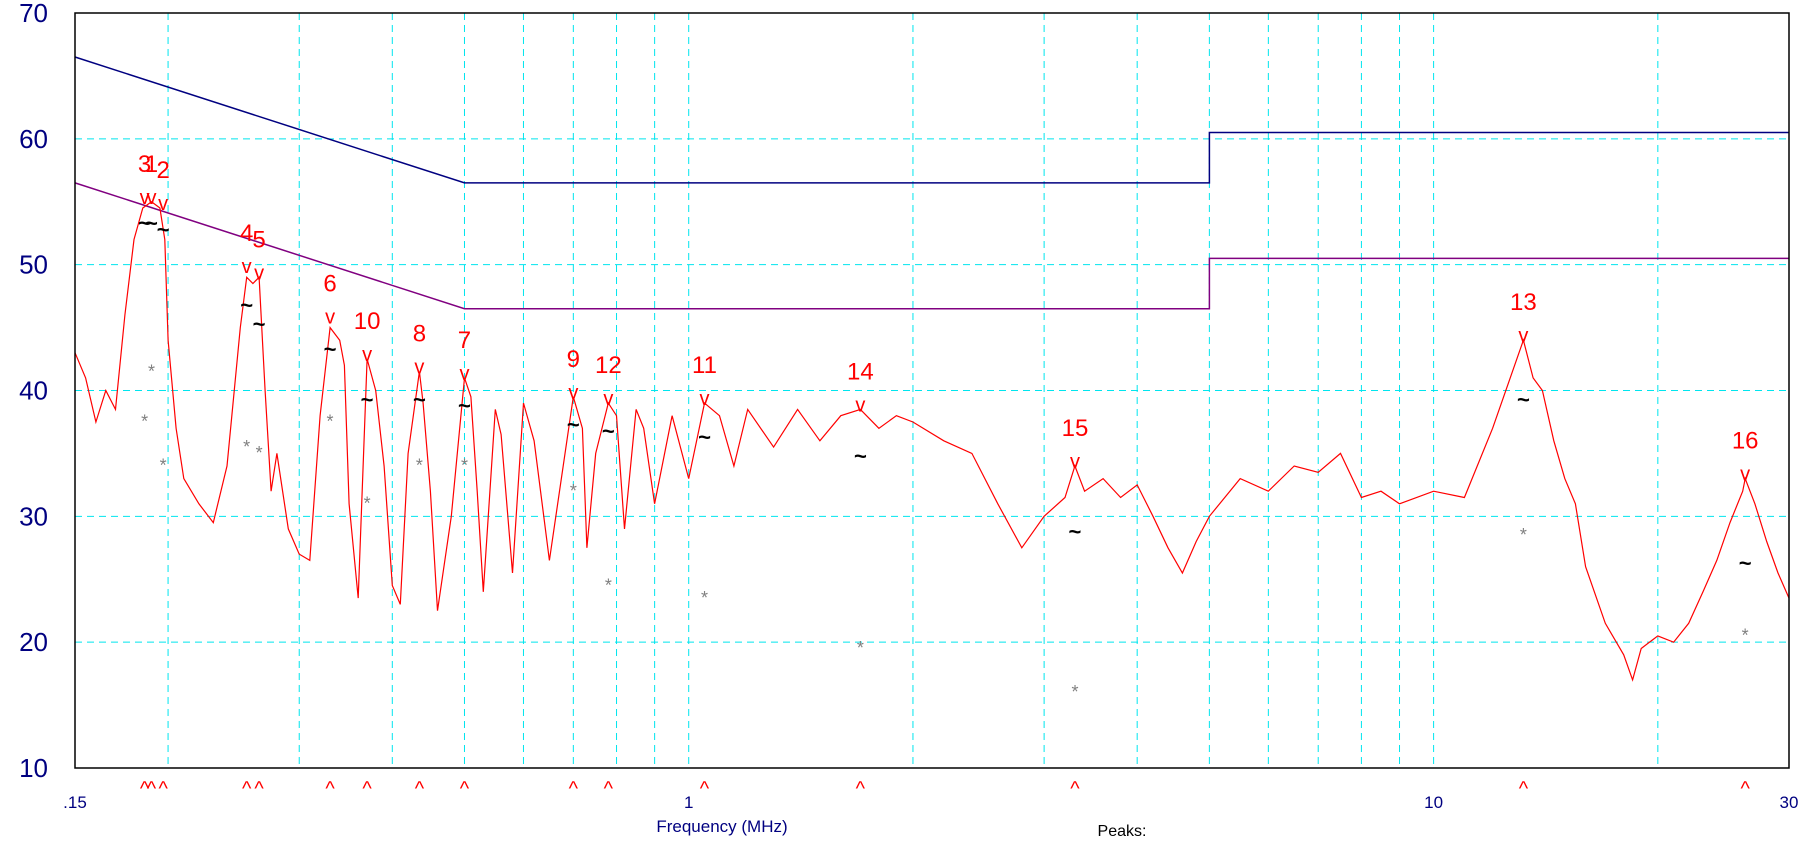  What do you see at coordinates (688, 802) in the screenshot?
I see `x-tick-label: 1` at bounding box center [688, 802].